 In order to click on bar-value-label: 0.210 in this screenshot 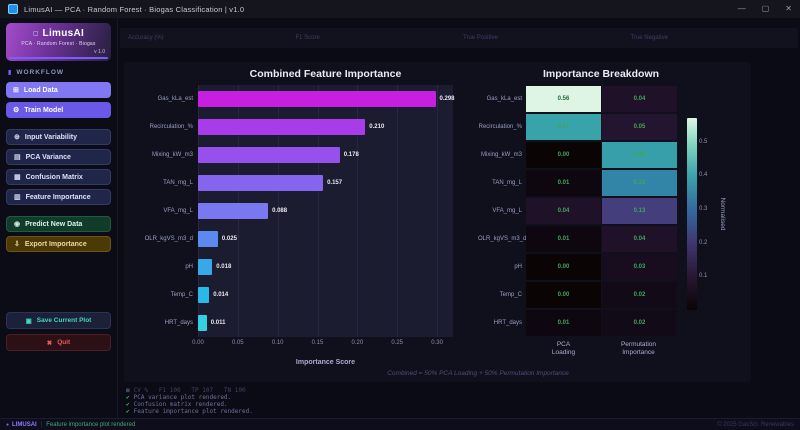, I will do `click(377, 127)`.